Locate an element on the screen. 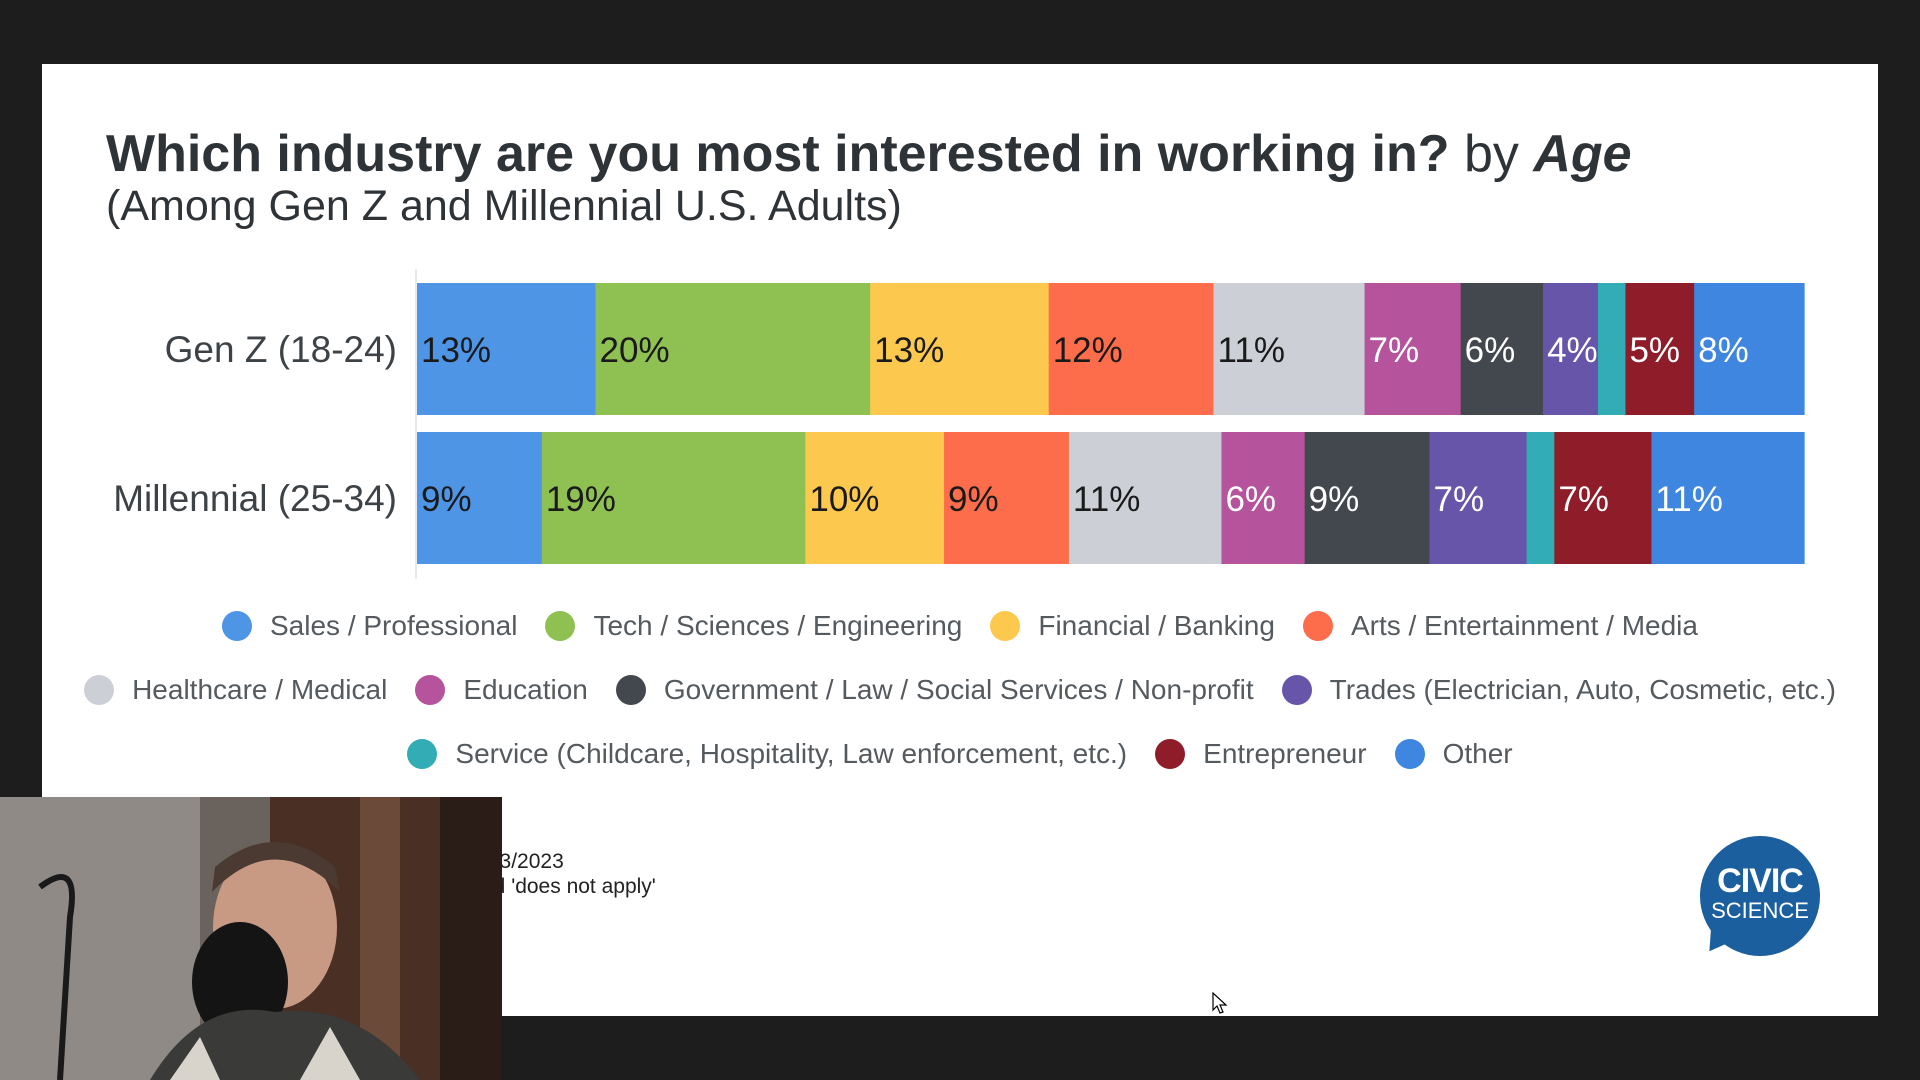 The image size is (1920, 1080). legend-item: Entrepreneur is located at coordinates (1261, 754).